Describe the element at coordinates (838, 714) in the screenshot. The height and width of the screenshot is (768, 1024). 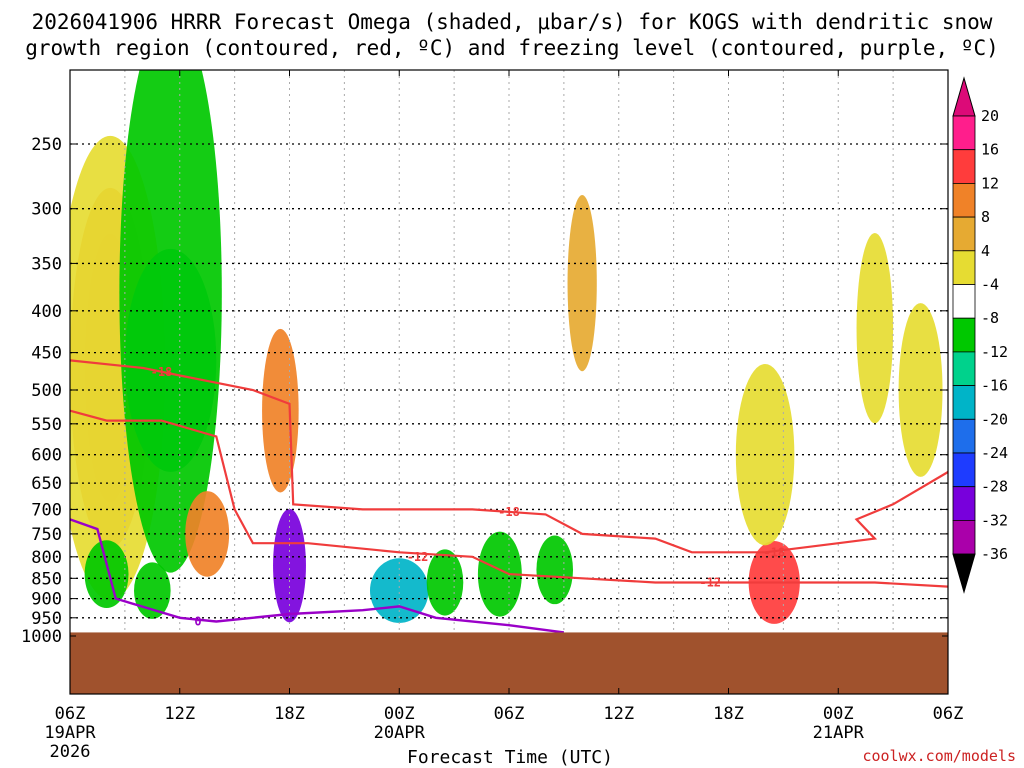
I see `xtick-label-42: 00Z` at that location.